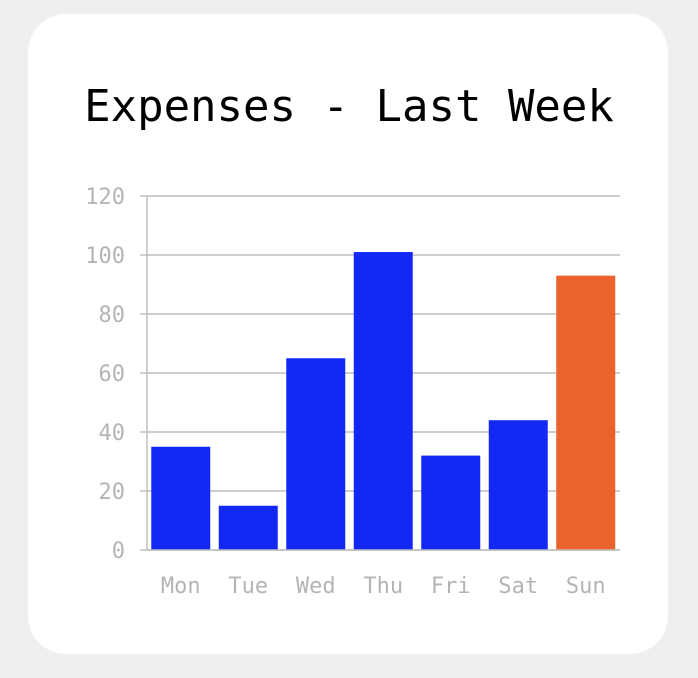 The width and height of the screenshot is (698, 678). I want to click on y-tick-label: 40, so click(112, 433).